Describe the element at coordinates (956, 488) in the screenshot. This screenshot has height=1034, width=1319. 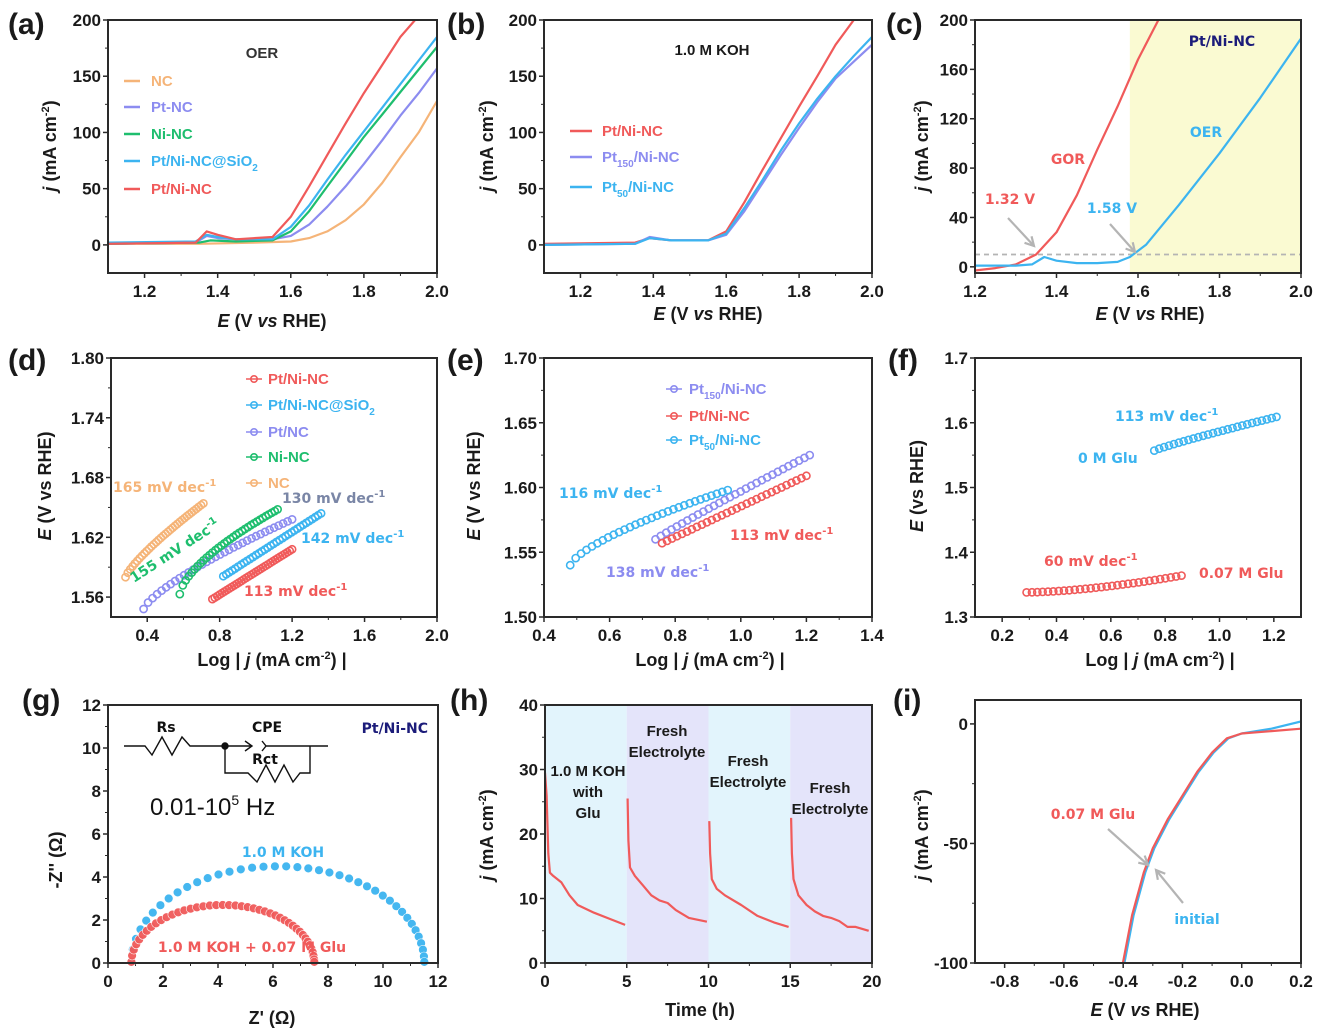
I see `y-tick-label: 1.5` at that location.